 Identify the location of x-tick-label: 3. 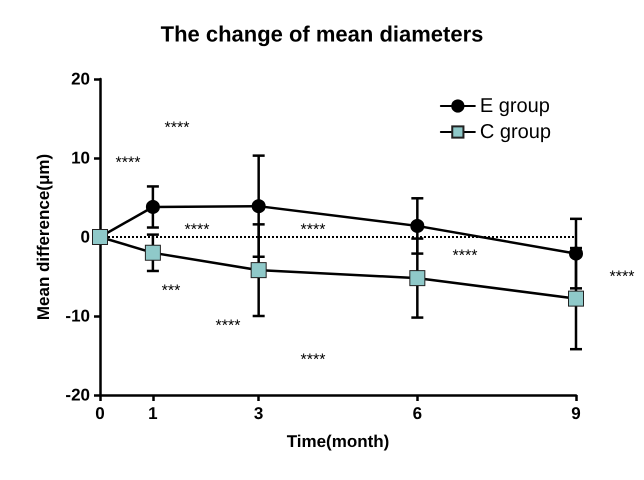
(259, 413).